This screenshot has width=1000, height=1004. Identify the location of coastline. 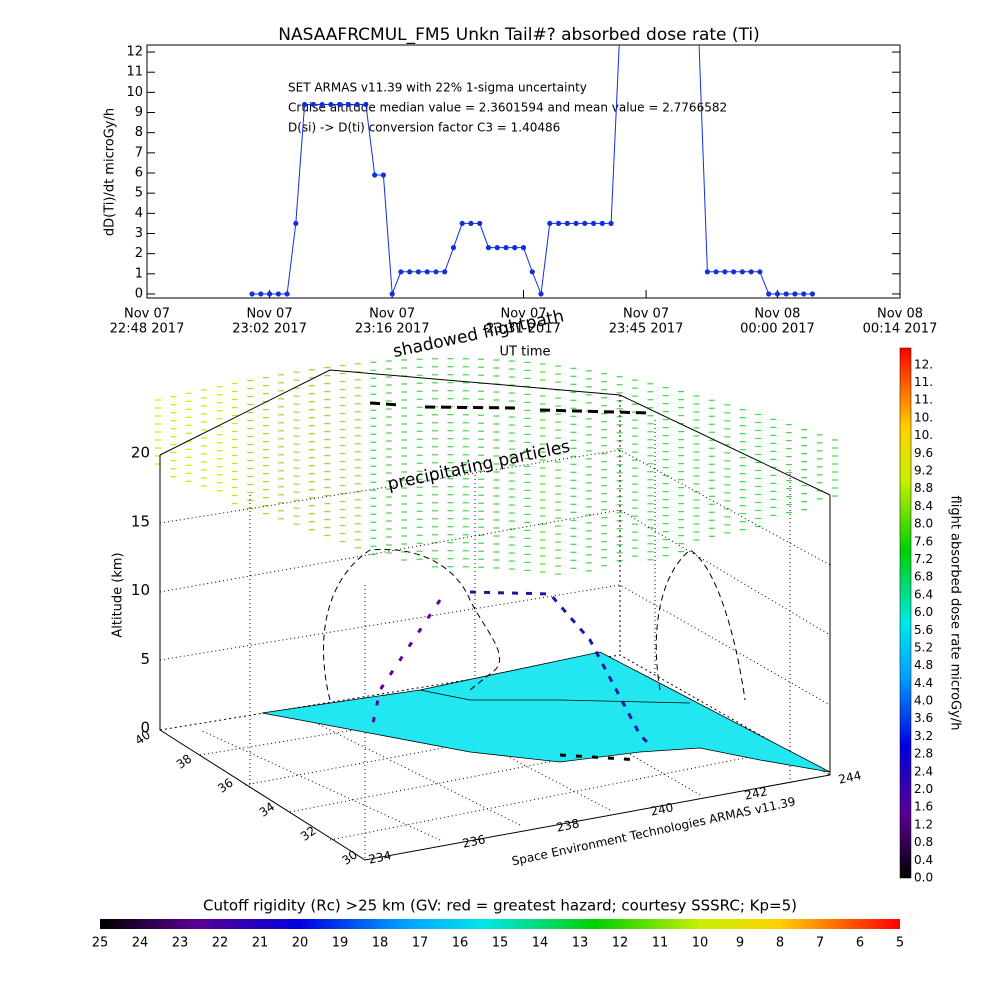
(555, 696).